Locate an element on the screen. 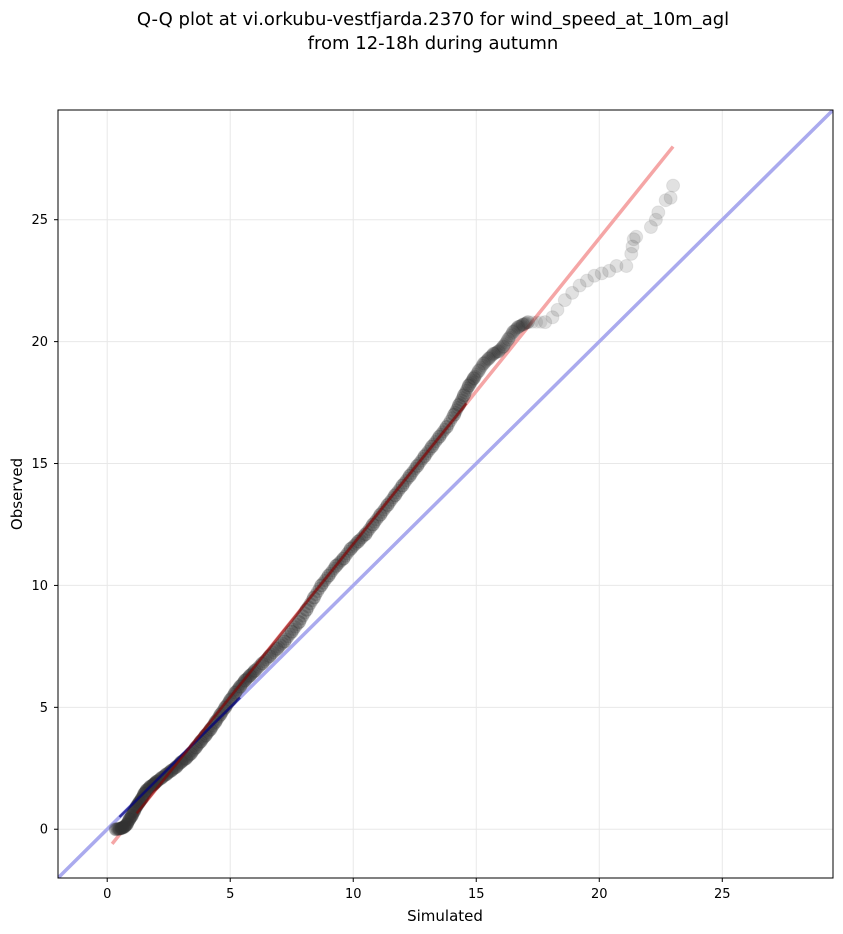 The height and width of the screenshot is (934, 843). y-tick-label: 20 is located at coordinates (39, 342).